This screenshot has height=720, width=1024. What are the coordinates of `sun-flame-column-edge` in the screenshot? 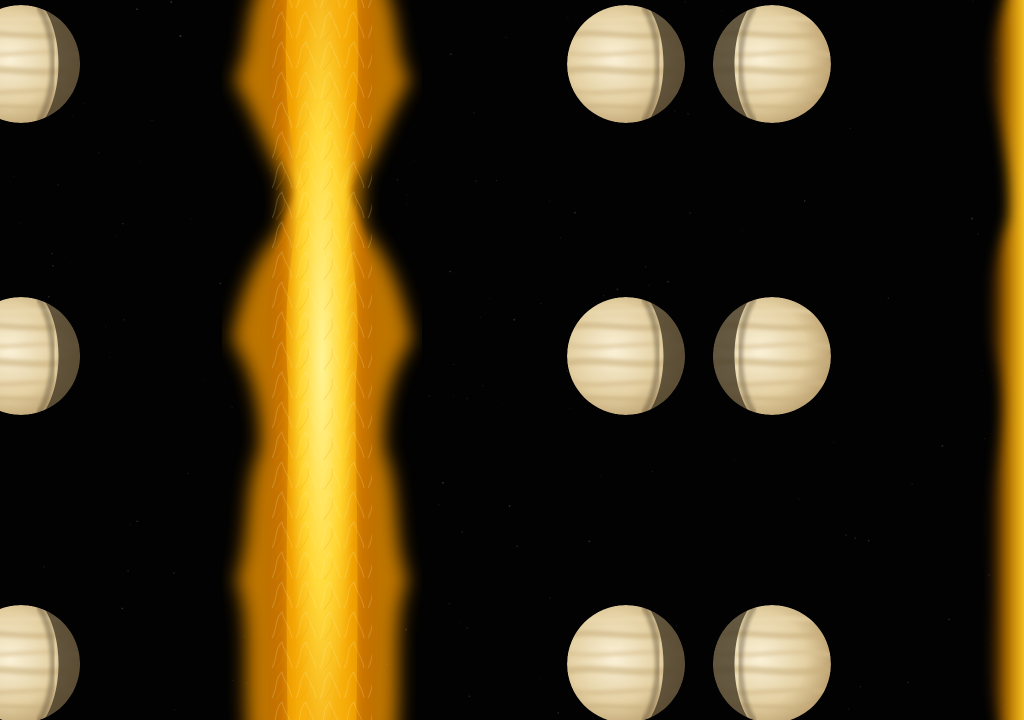 It's located at (1006, 360).